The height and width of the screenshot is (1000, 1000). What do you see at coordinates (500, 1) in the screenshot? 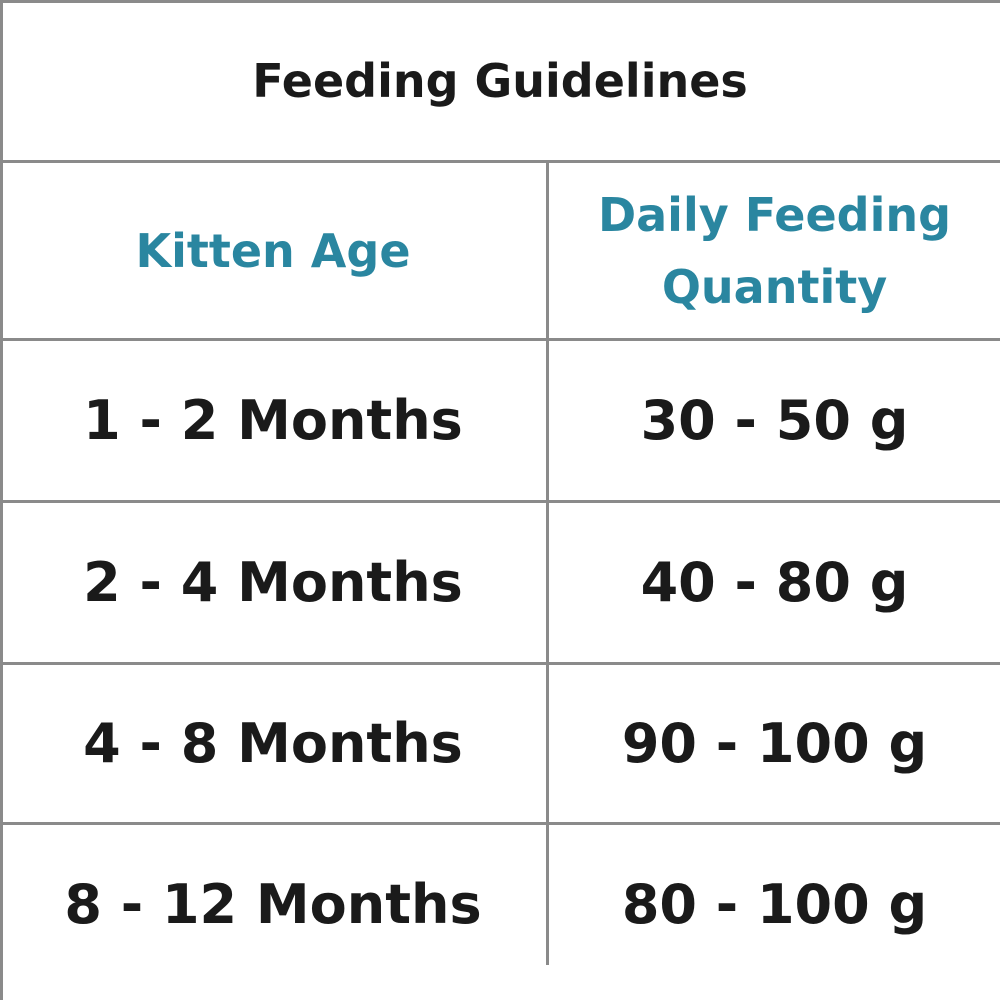
I see `border` at bounding box center [500, 1].